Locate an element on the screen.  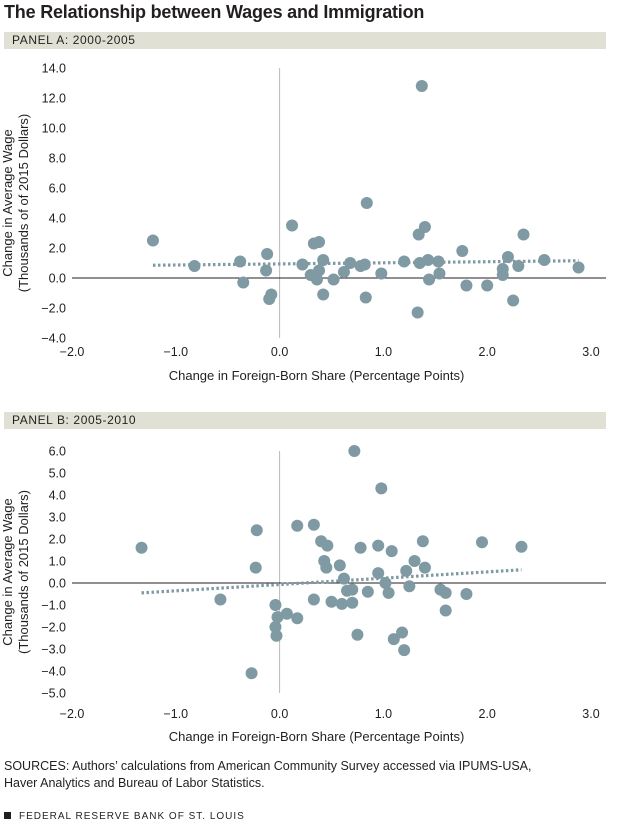
y-axis-title-line-2: (Thousands of of 2015 Dollars) is located at coordinates (23, 203).